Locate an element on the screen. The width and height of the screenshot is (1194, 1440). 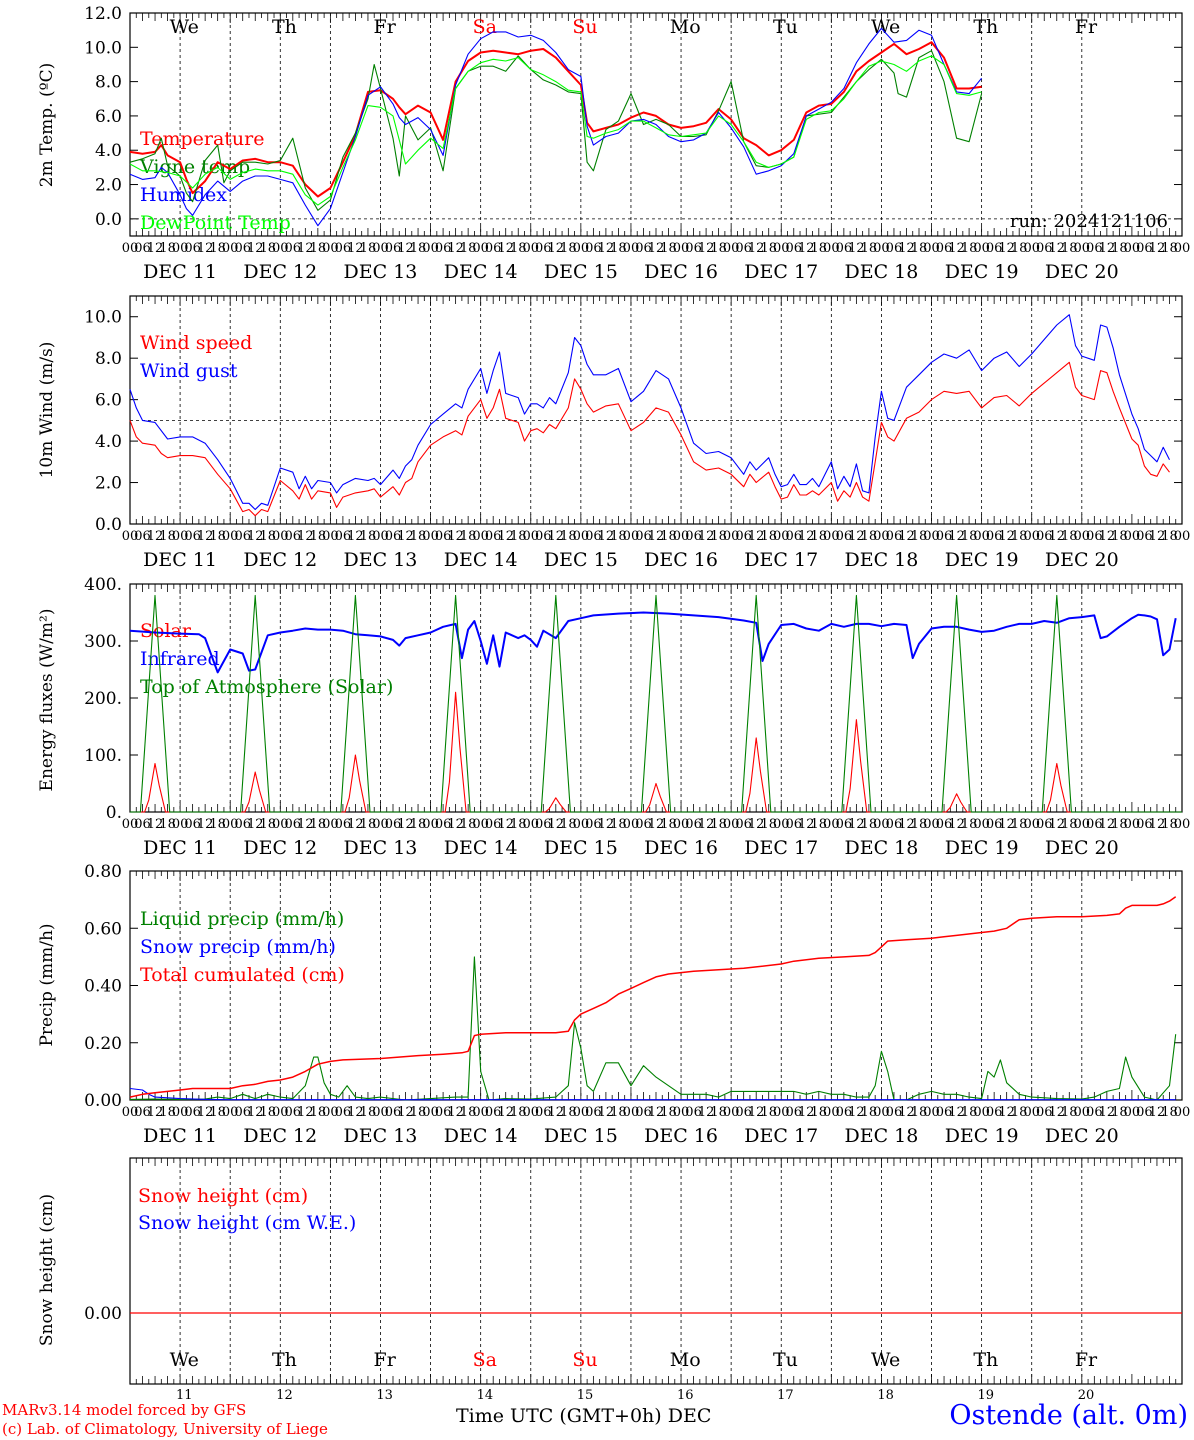
day-name: We is located at coordinates (885, 27).